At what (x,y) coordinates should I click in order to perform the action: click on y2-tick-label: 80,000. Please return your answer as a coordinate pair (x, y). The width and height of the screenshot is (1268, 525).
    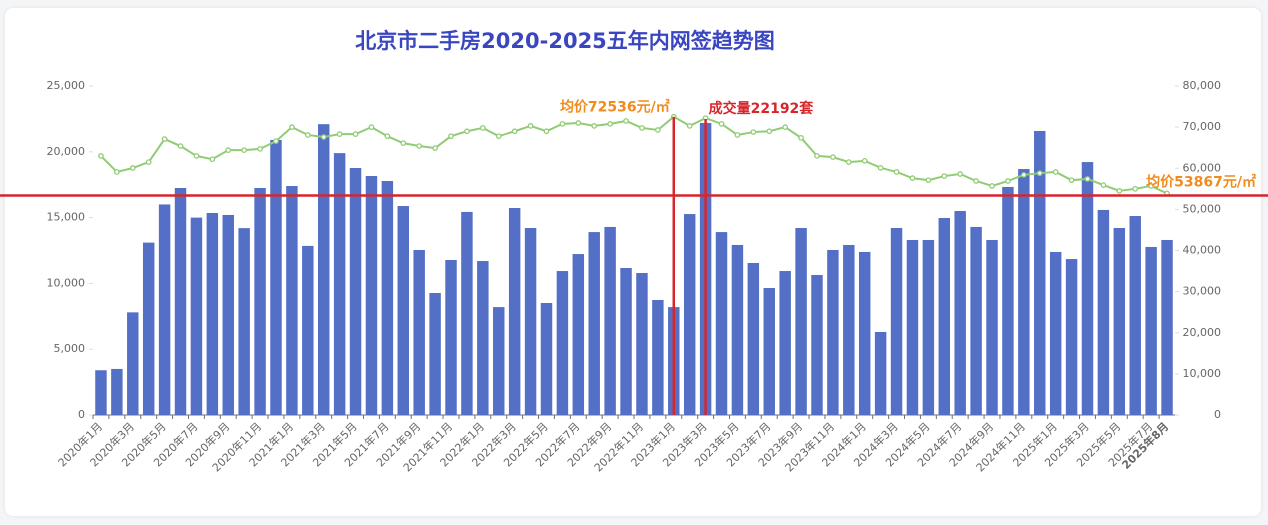
    Looking at the image, I should click on (1202, 85).